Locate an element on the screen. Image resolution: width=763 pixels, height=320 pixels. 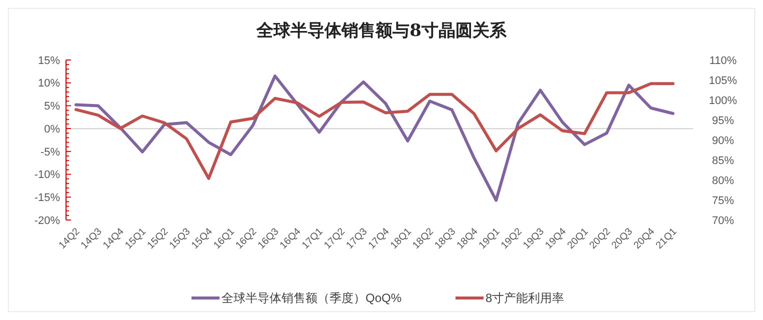
legend-label: 全球半导体销售额（季度）QoQ% is located at coordinates (312, 298).